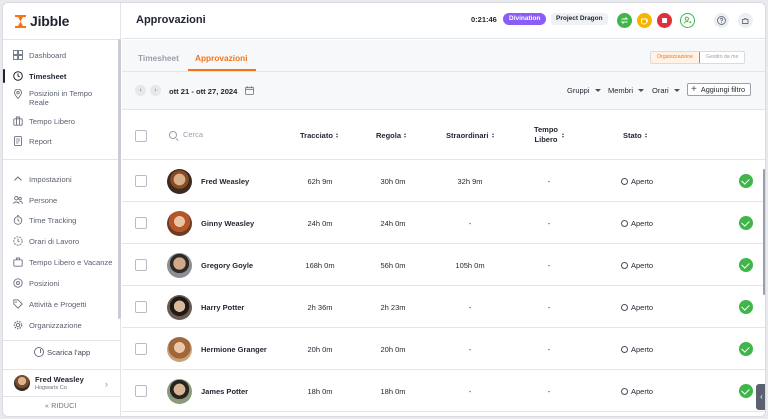  What do you see at coordinates (660, 90) in the screenshot?
I see `filter-label: Orari` at bounding box center [660, 90].